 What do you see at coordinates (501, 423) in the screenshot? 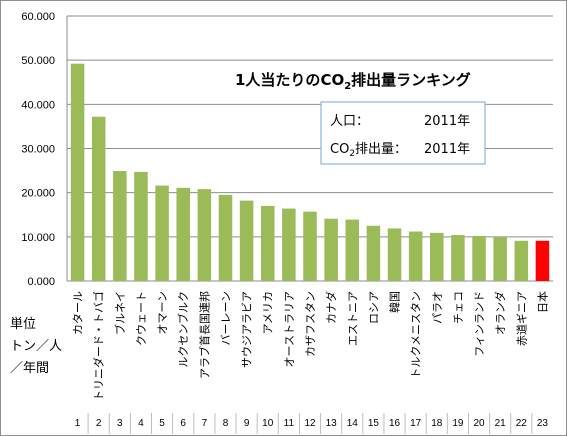
I see `rank-label: 21` at bounding box center [501, 423].